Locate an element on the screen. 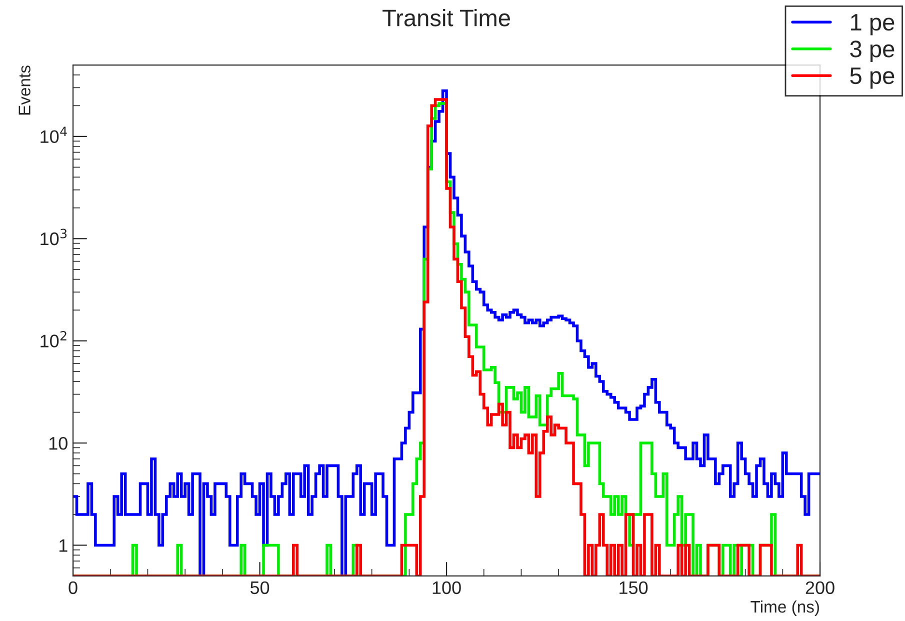 This screenshot has width=905, height=621. chart-title: Transit Time is located at coordinates (446, 17).